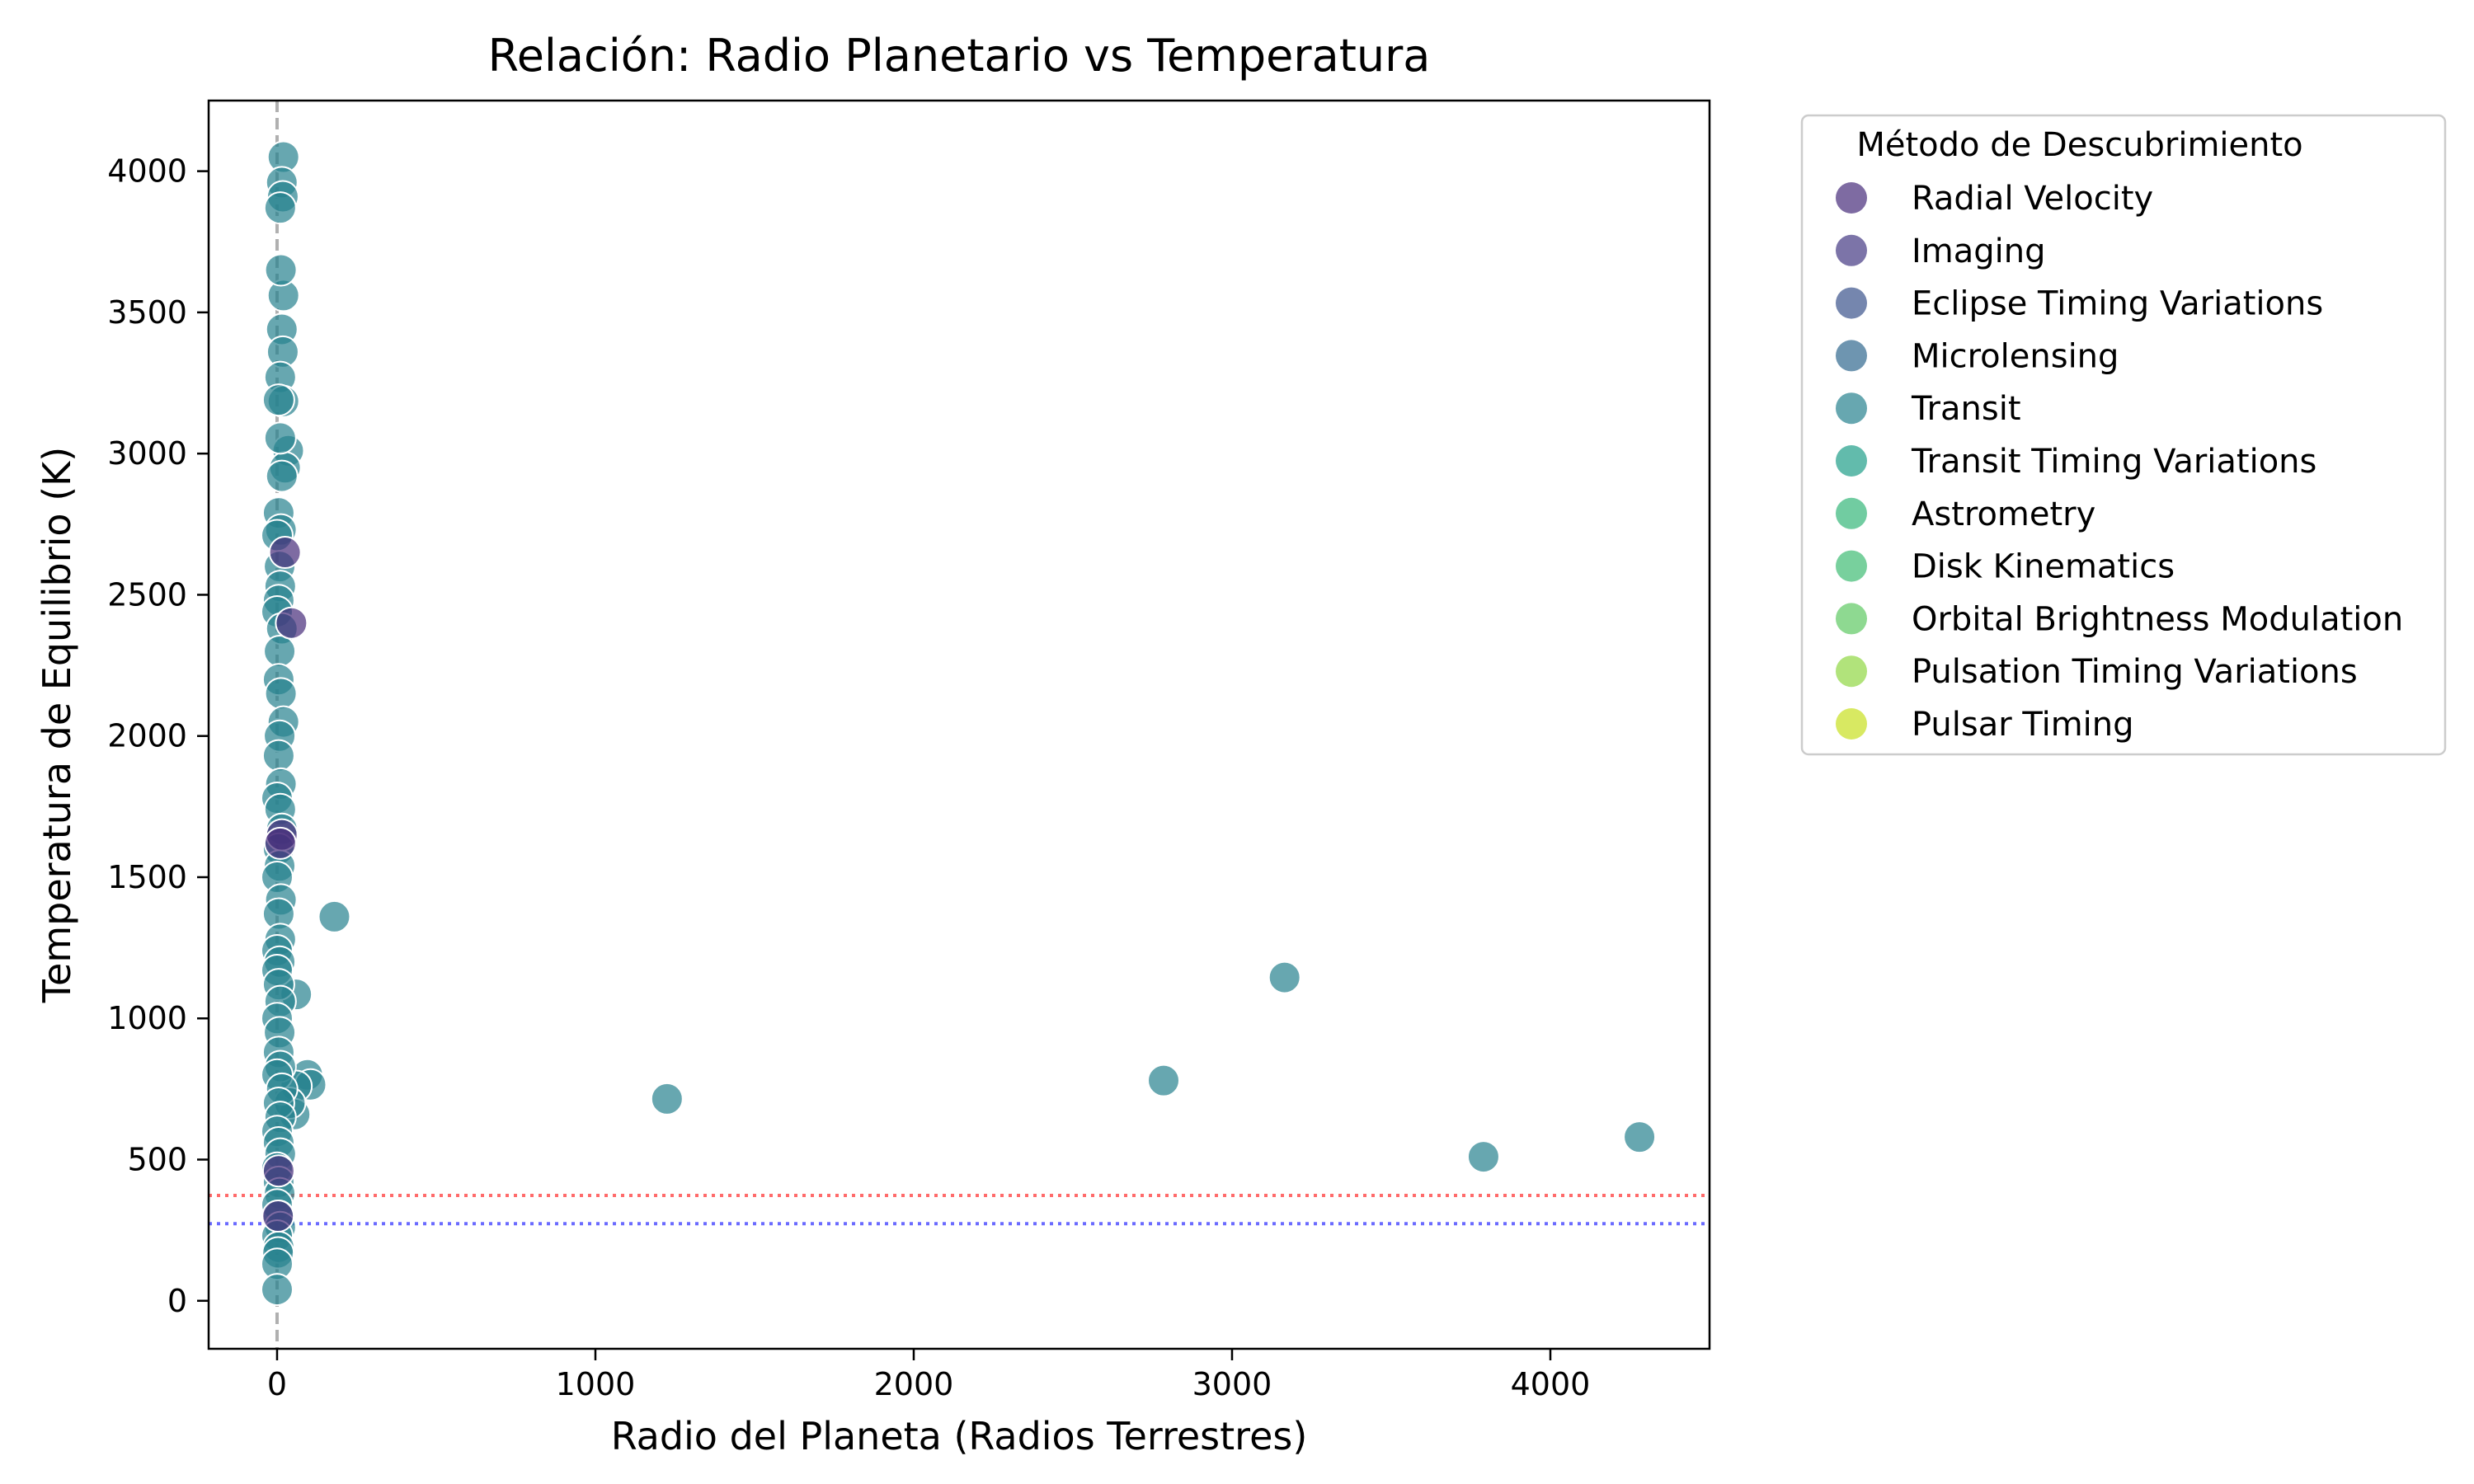 The image size is (2474, 1484). What do you see at coordinates (2023, 725) in the screenshot?
I see `legend-label: Pulsar Timing` at bounding box center [2023, 725].